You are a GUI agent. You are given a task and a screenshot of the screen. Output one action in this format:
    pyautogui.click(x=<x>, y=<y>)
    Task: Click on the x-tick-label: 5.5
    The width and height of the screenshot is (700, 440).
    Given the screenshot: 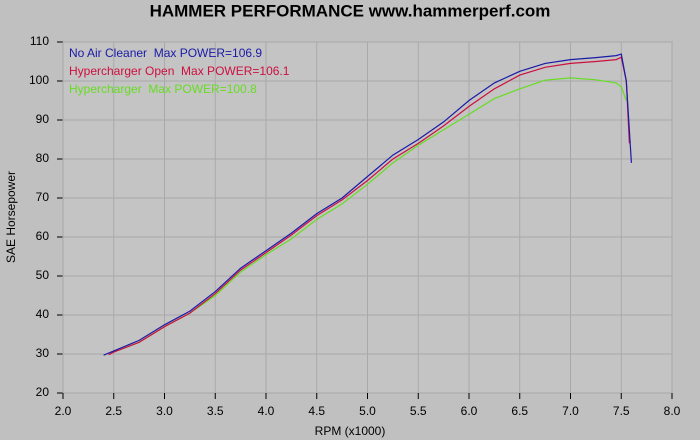 What is the action you would take?
    pyautogui.click(x=418, y=411)
    